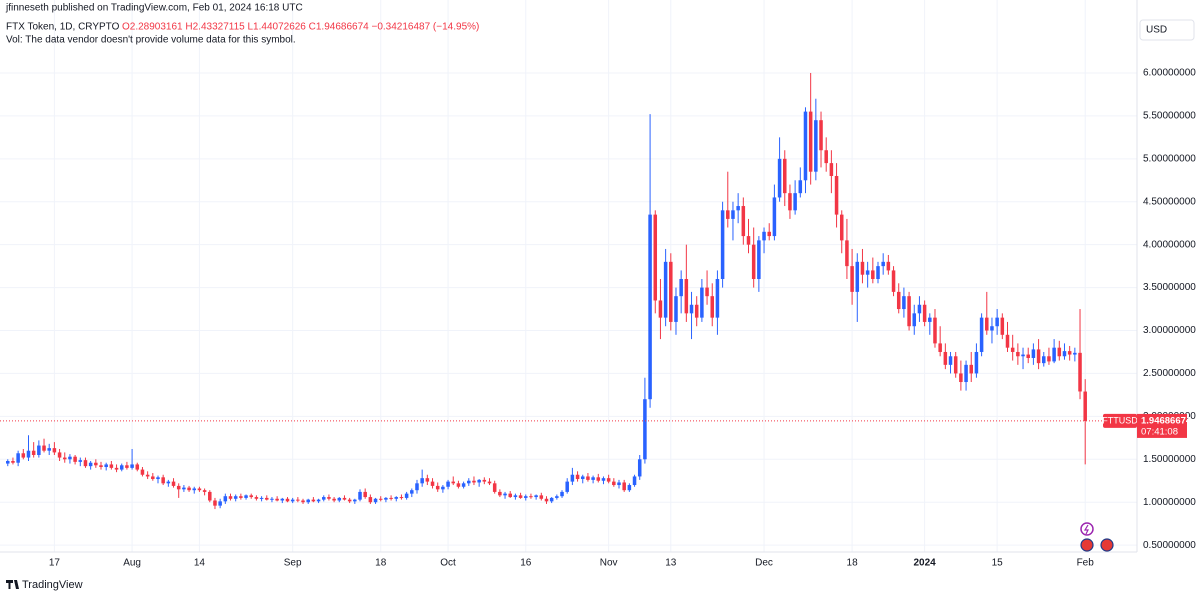 The height and width of the screenshot is (596, 1200). Describe the element at coordinates (63, 27) in the screenshot. I see `symbol: FTX Token, 1D, CRYPTO` at that location.